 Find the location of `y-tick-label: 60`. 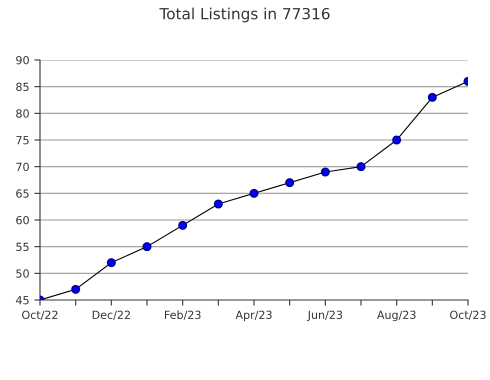

y-tick-label: 60 is located at coordinates (22, 220).